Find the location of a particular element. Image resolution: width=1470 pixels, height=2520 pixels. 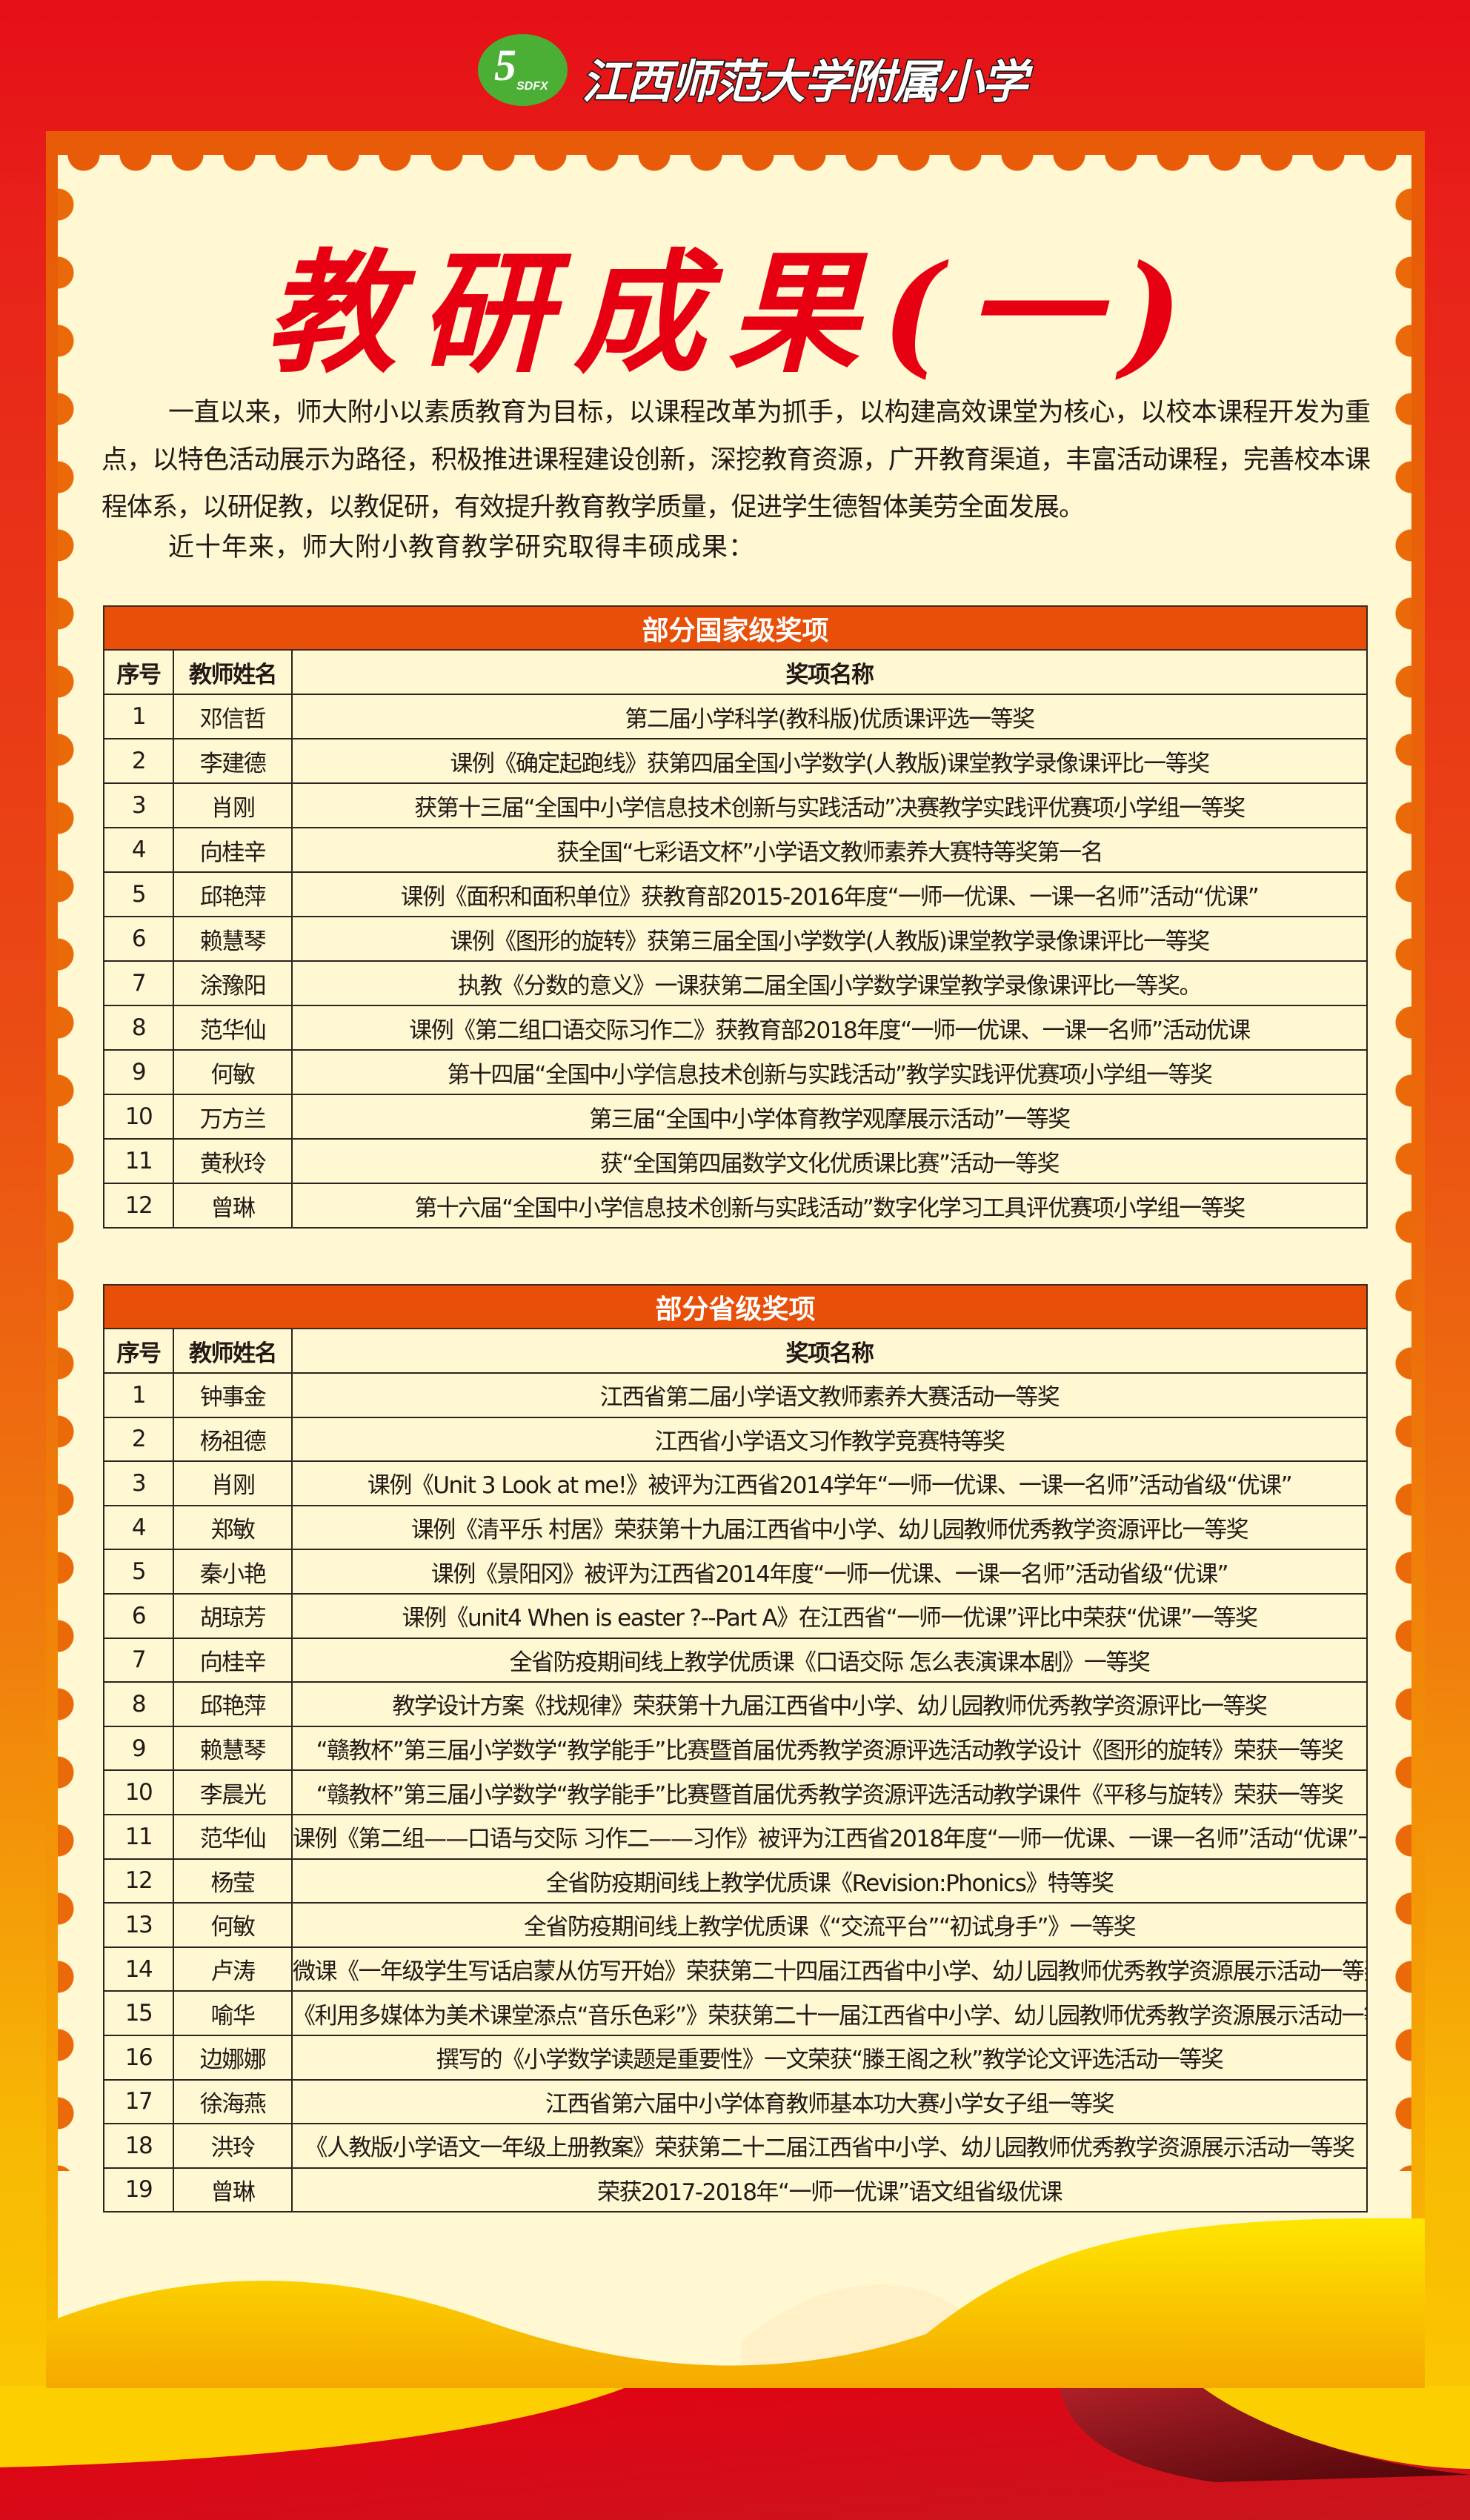

cell-award: 第十四届“全国中小学信息技术创新与实践活动”教学实践评优赛项小学组一等奖 is located at coordinates (829, 1072).